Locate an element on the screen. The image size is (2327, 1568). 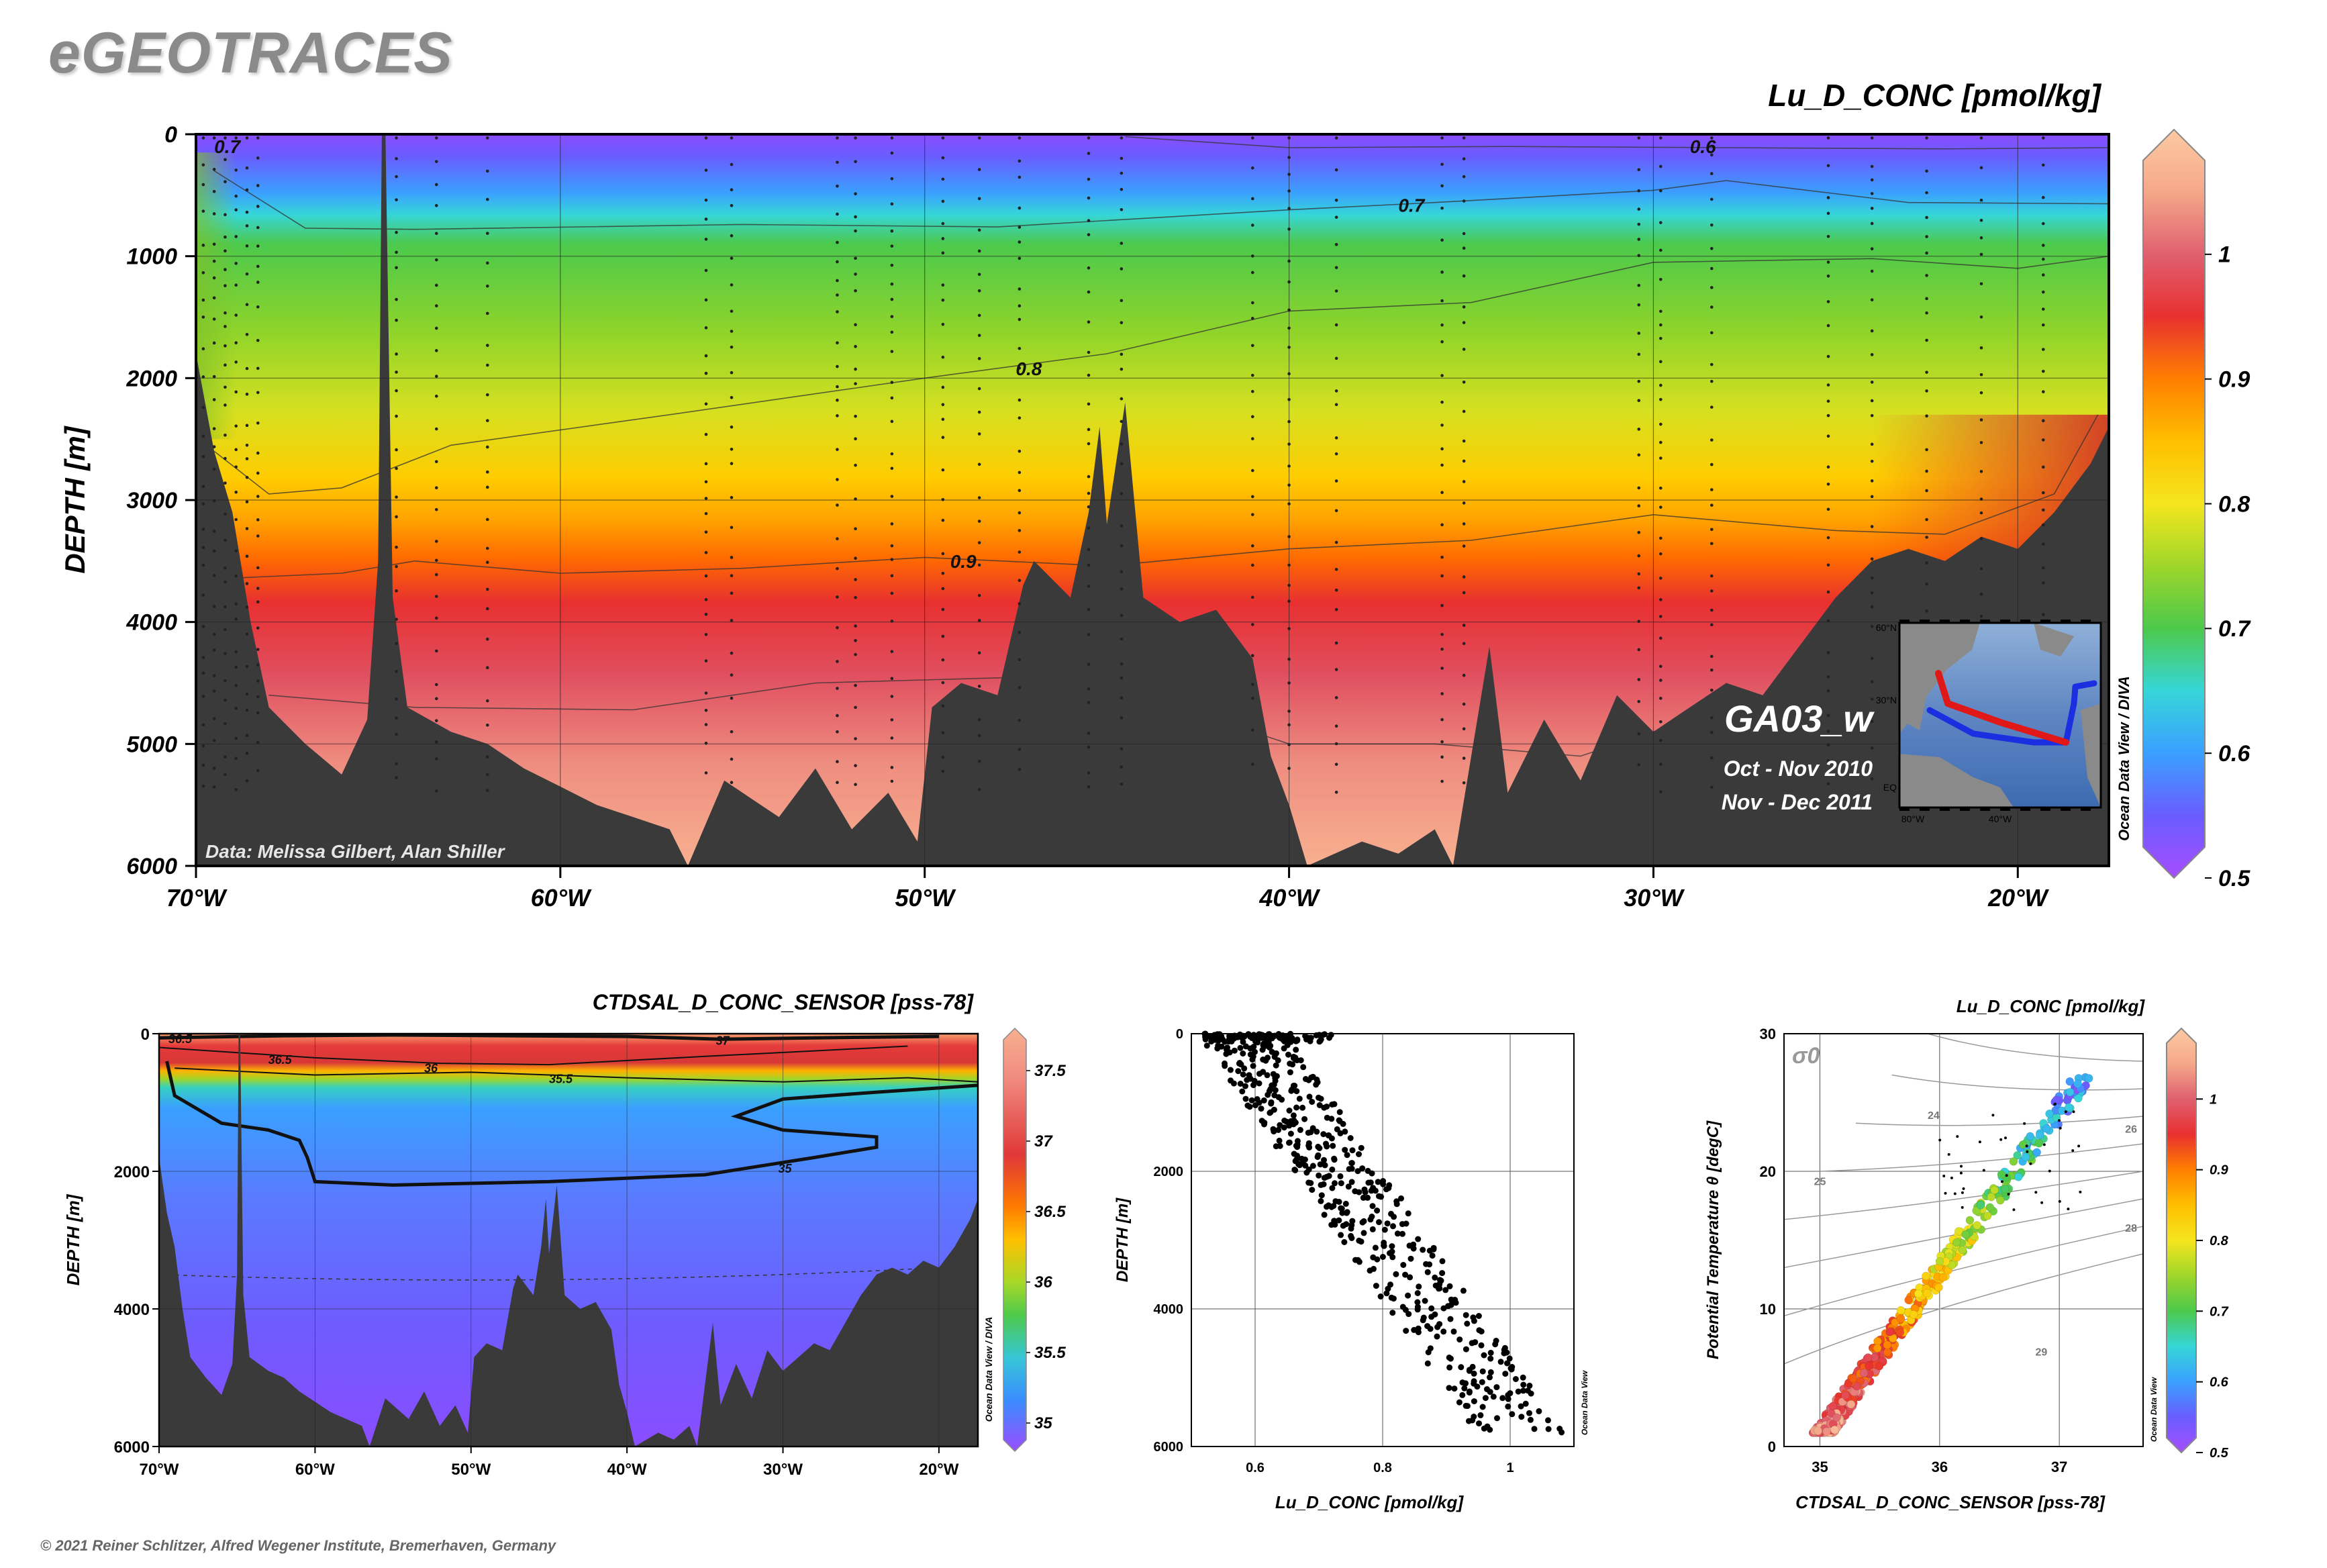
inset-lat-label: 60°N is located at coordinates (1886, 627).